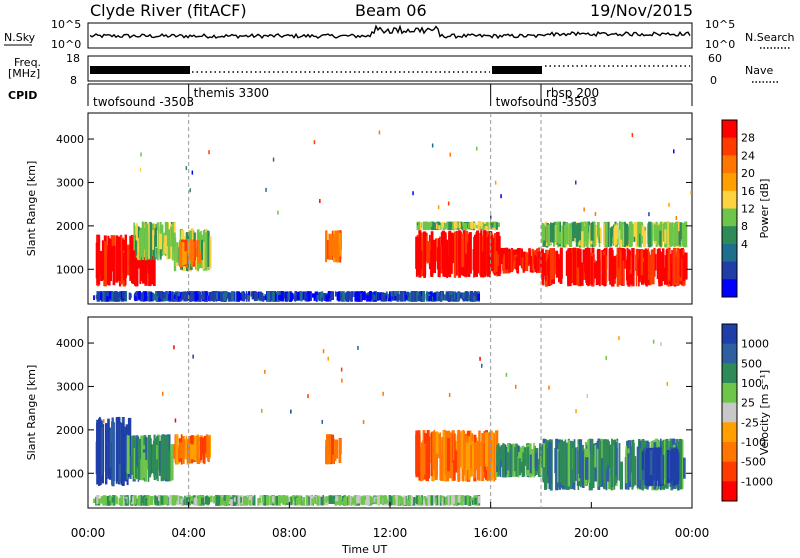 The height and width of the screenshot is (558, 800). I want to click on colorbar-tick-label: 500, so click(751, 363).